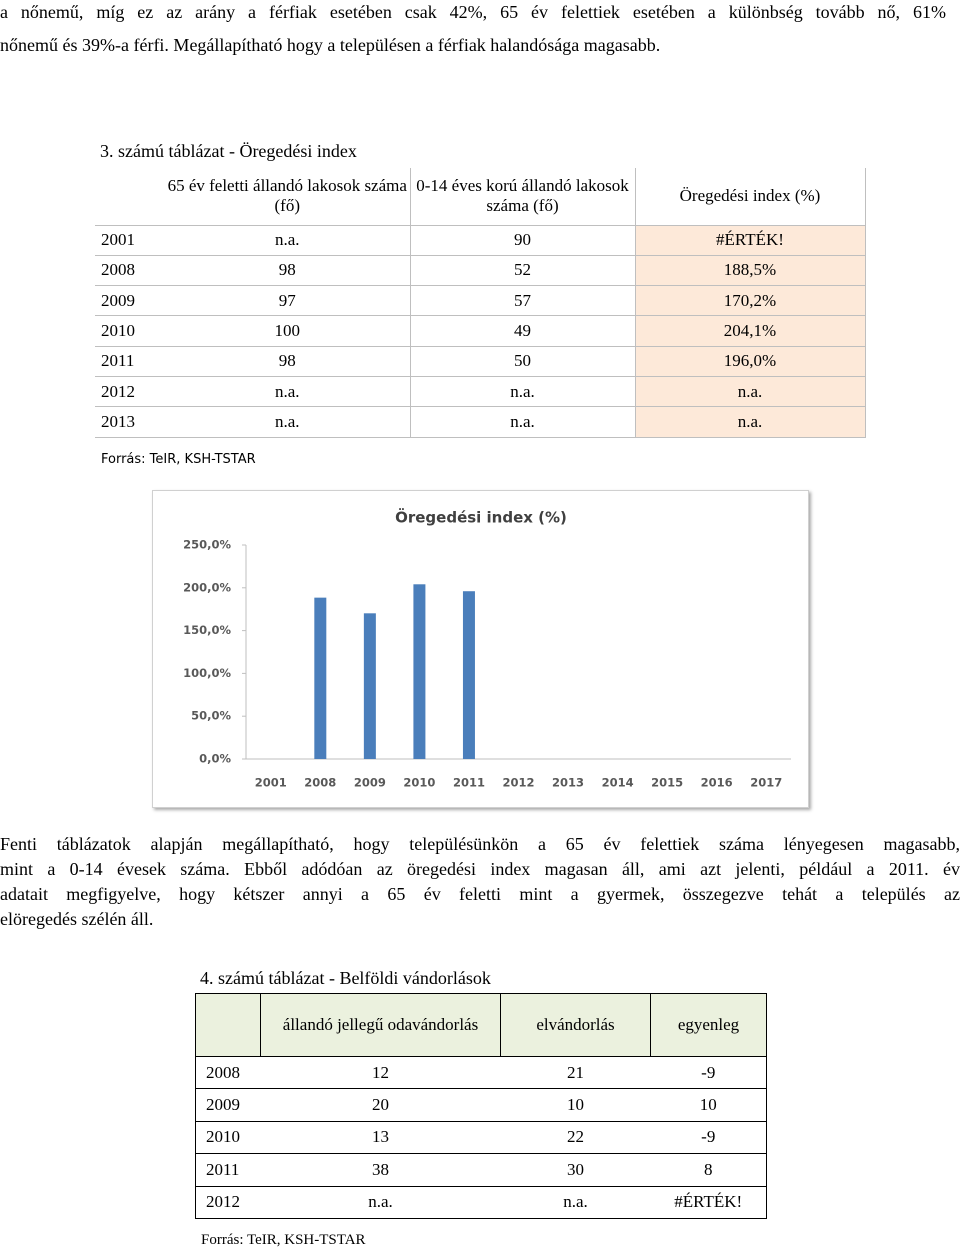 Image resolution: width=960 pixels, height=1251 pixels. I want to click on cell: 188,5%, so click(750, 271).